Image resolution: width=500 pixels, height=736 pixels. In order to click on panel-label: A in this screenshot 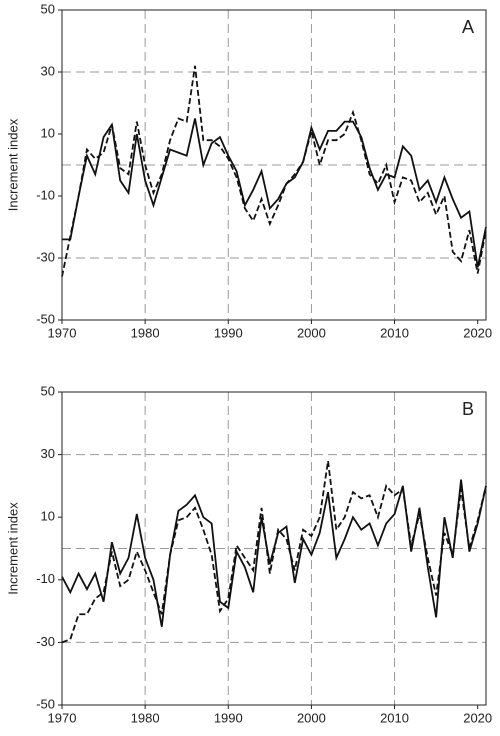, I will do `click(468, 27)`.